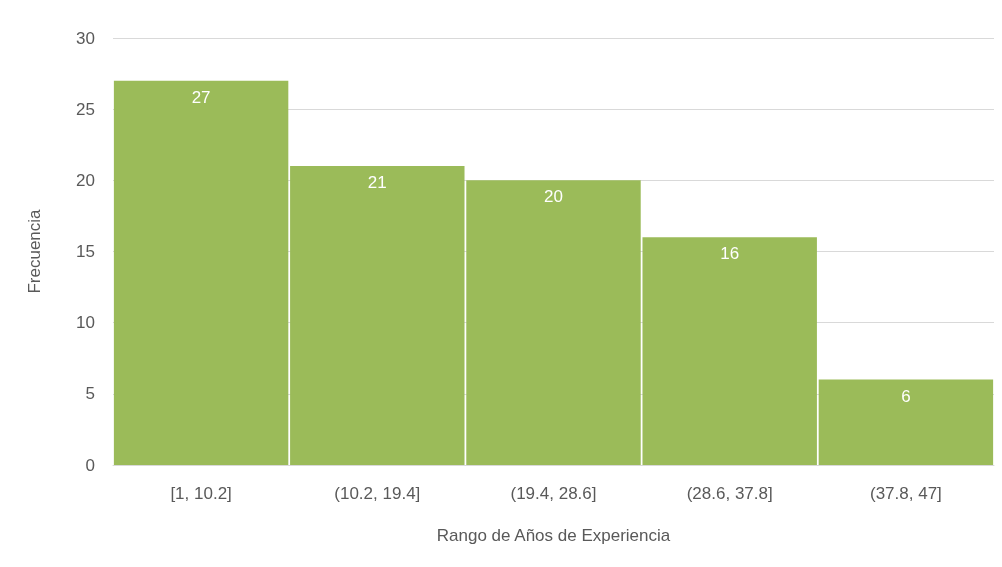 This screenshot has width=1002, height=567. I want to click on y-tick-label: 5, so click(90, 394).